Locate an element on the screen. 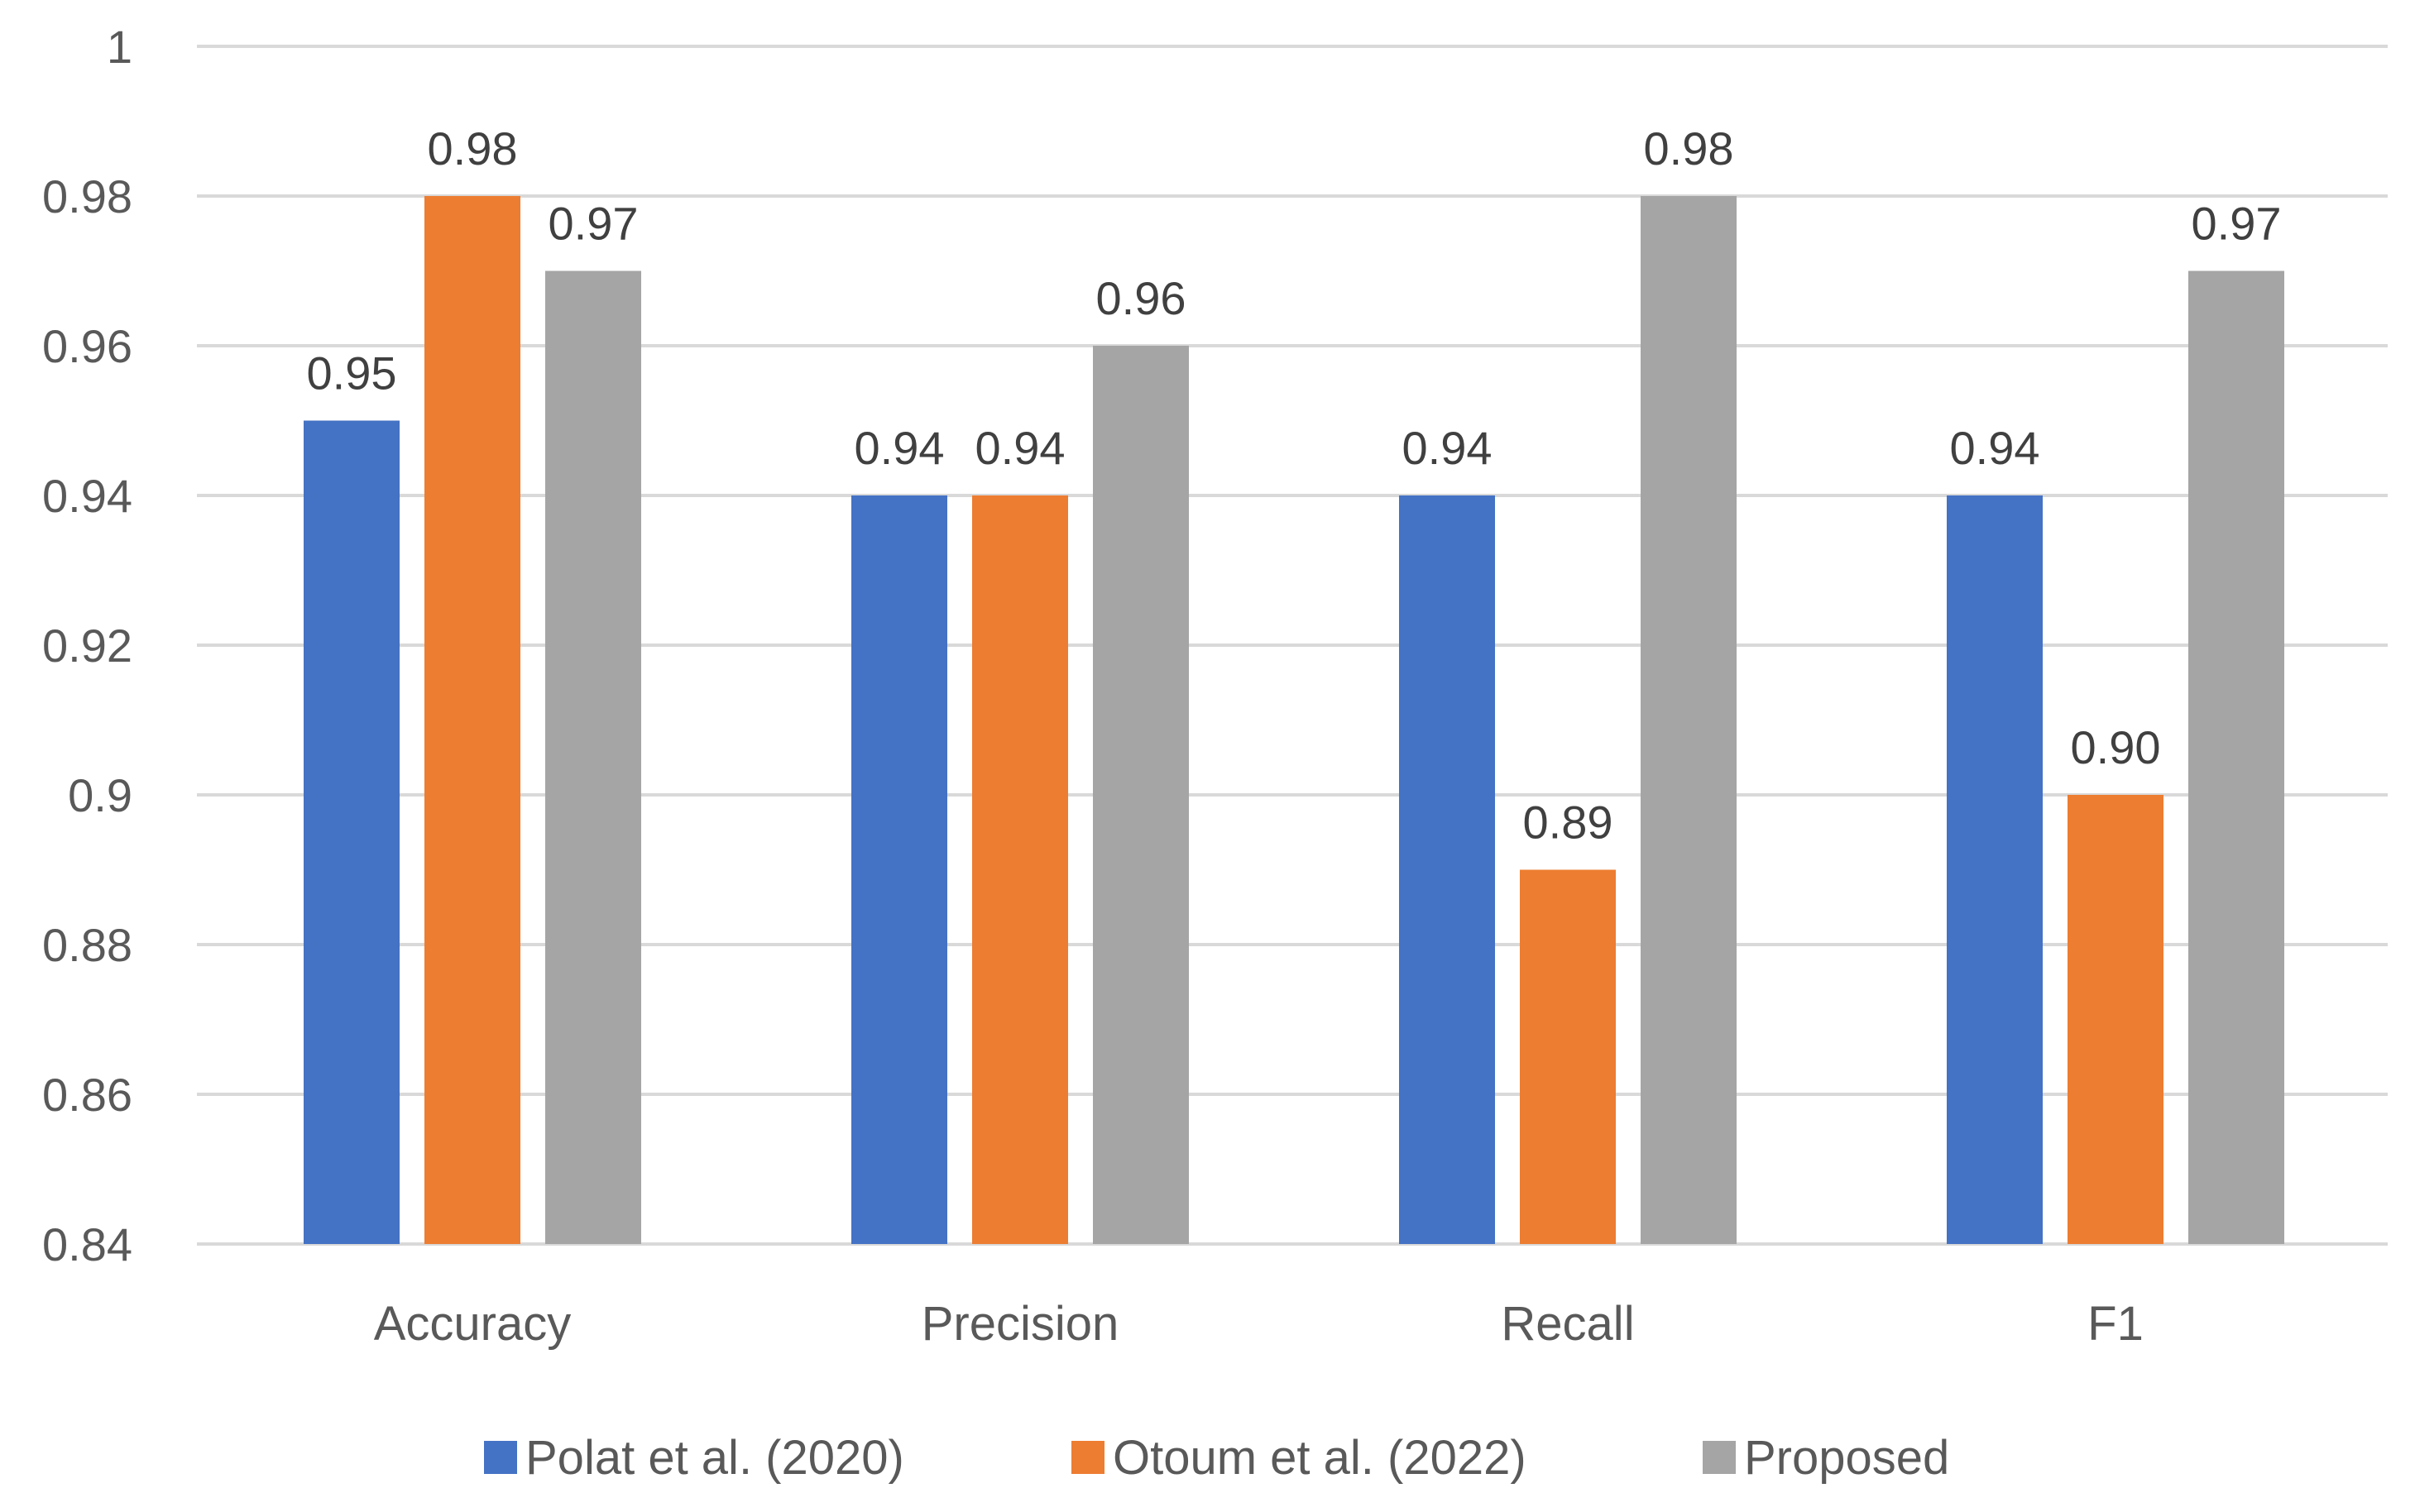  legend-label: Proposed is located at coordinates (1846, 1458).